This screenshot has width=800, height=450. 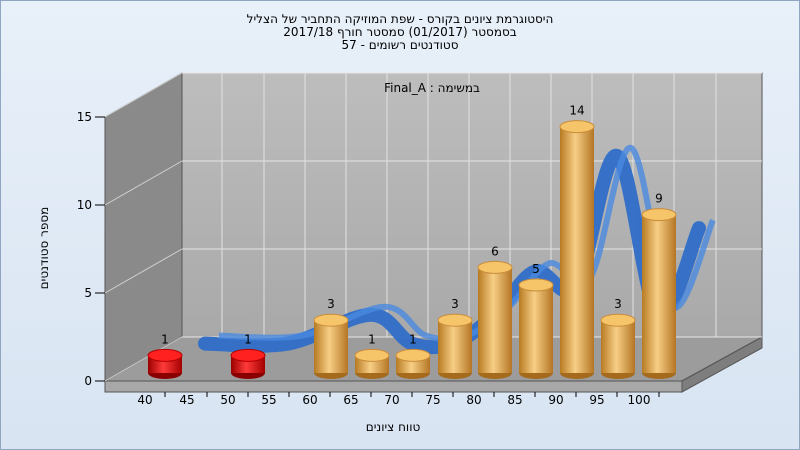 What do you see at coordinates (84, 205) in the screenshot?
I see `y-tick-label: 10` at bounding box center [84, 205].